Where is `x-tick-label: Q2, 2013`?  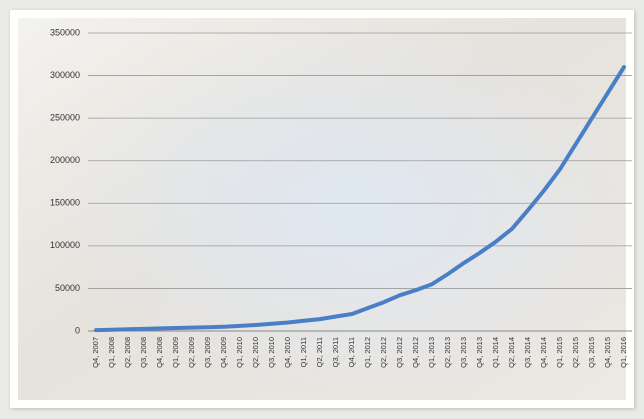
x-tick-label: Q2, 2013 is located at coordinates (447, 352).